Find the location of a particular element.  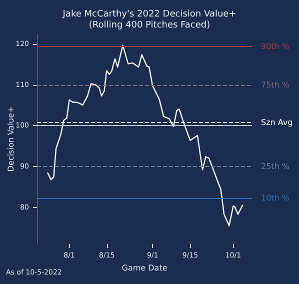

ref-line-label: 10th % is located at coordinates (275, 197).